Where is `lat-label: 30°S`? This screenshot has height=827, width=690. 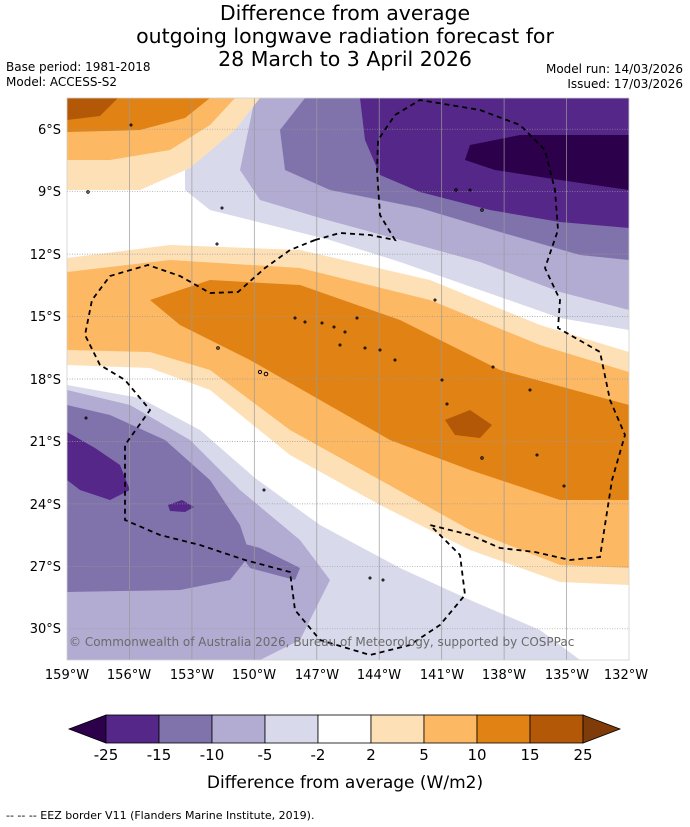
lat-label: 30°S is located at coordinates (45, 629).